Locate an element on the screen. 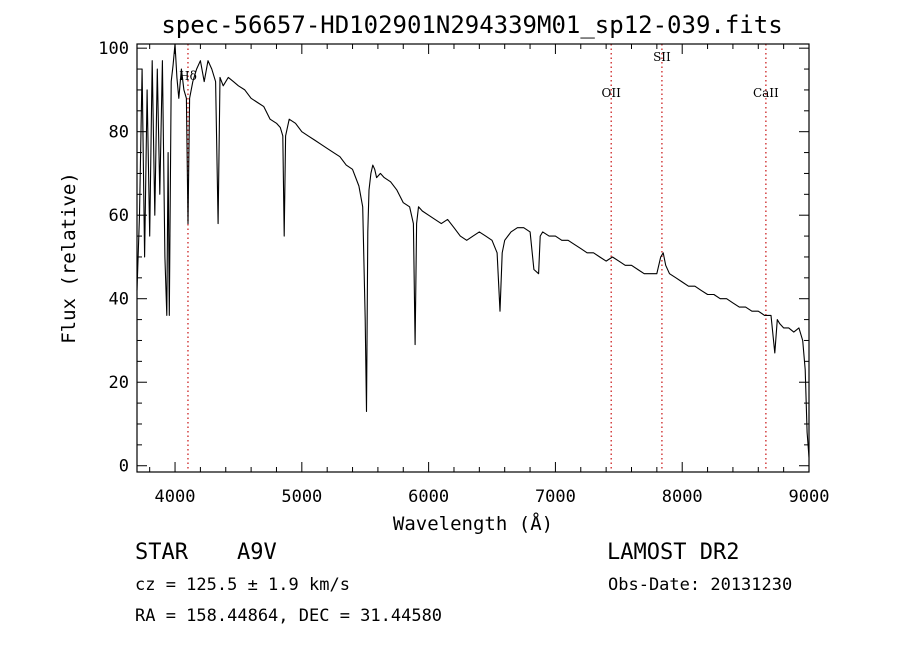 This screenshot has width=900, height=655. x-tick-label-3: 7000 is located at coordinates (555, 497).